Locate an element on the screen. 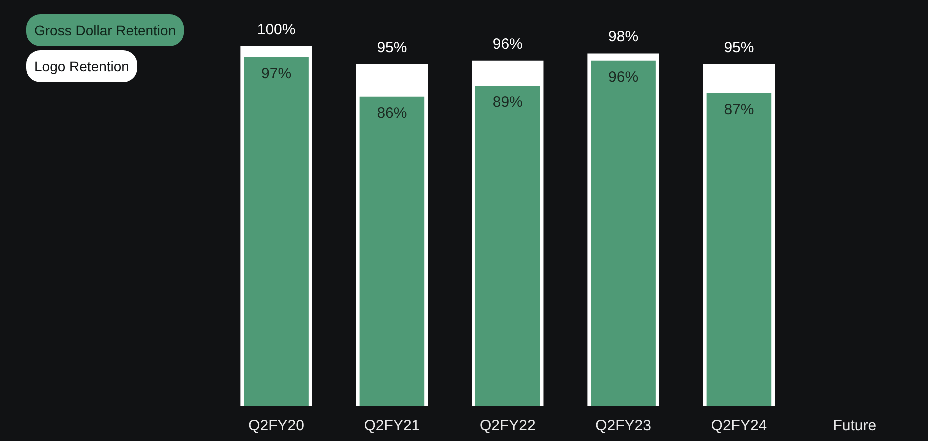  x-tick-label: Q2FY22 is located at coordinates (508, 426).